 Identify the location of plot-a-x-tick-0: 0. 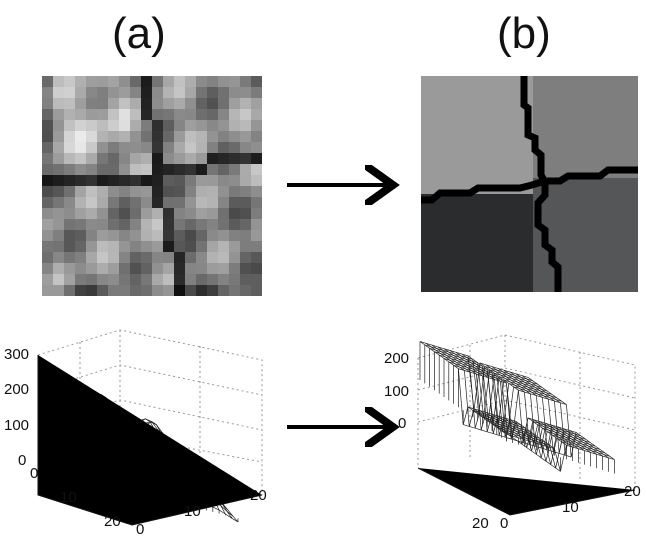
(140, 529).